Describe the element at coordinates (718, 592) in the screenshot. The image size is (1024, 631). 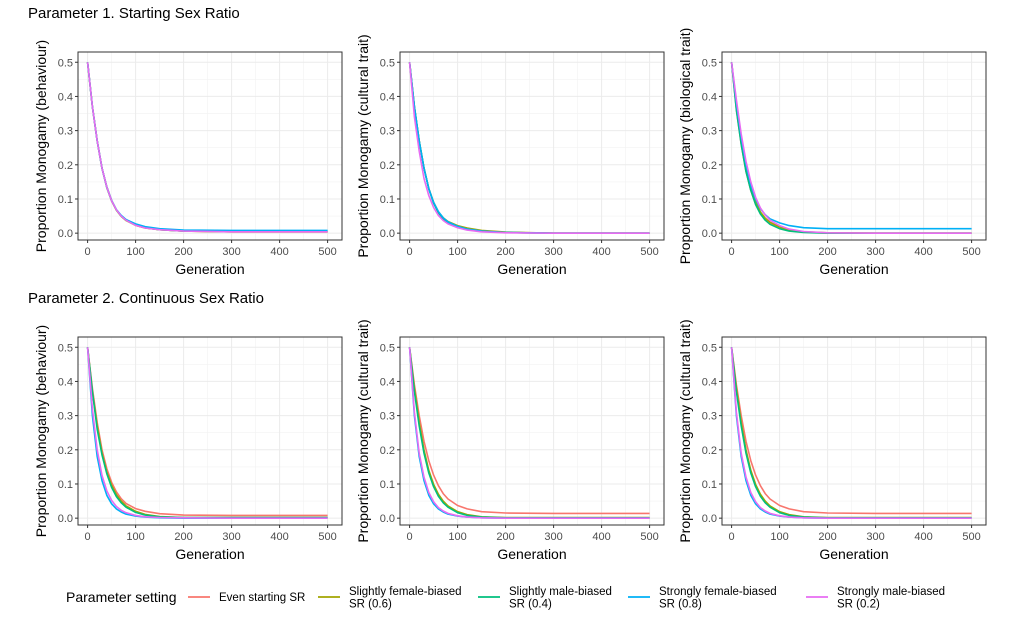
I see `legend-label: Strongly female-biased` at that location.